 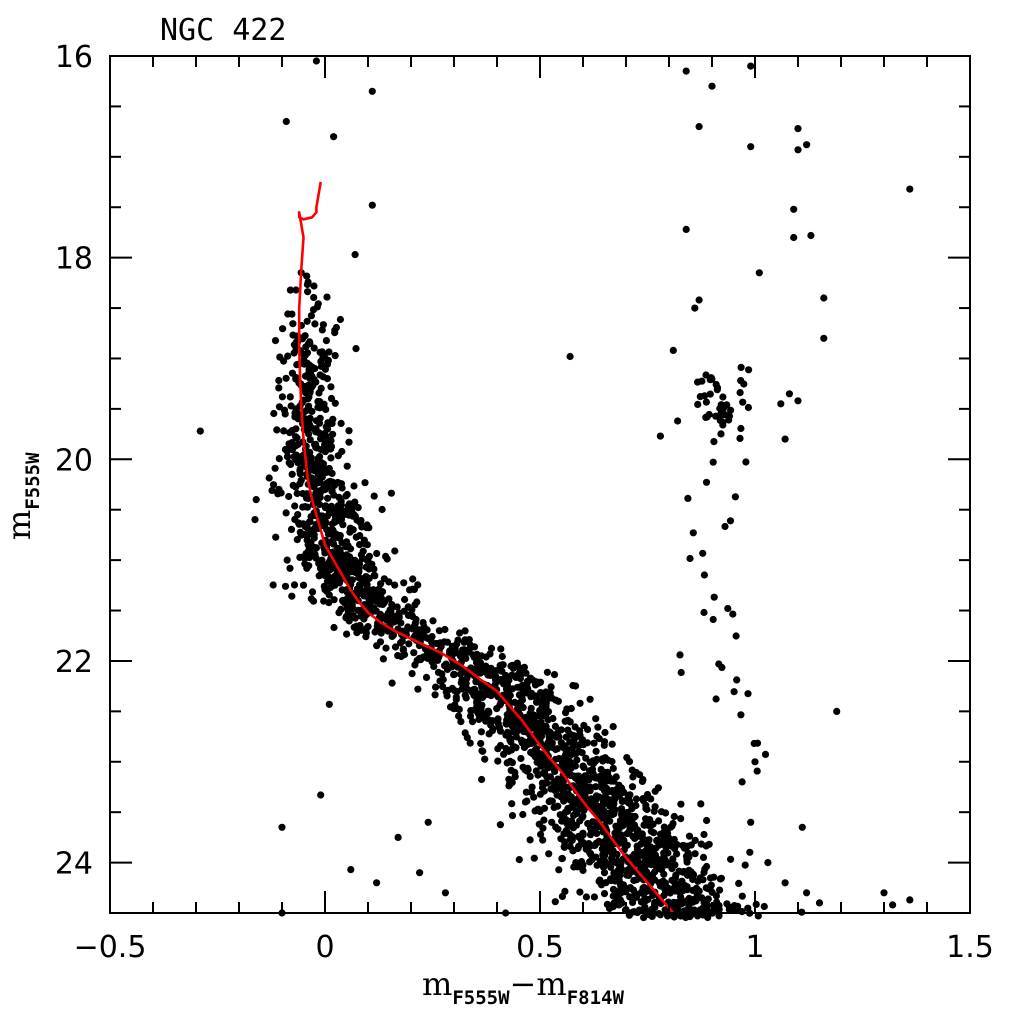 I want to click on y-tick-label: 20, so click(x=74, y=460).